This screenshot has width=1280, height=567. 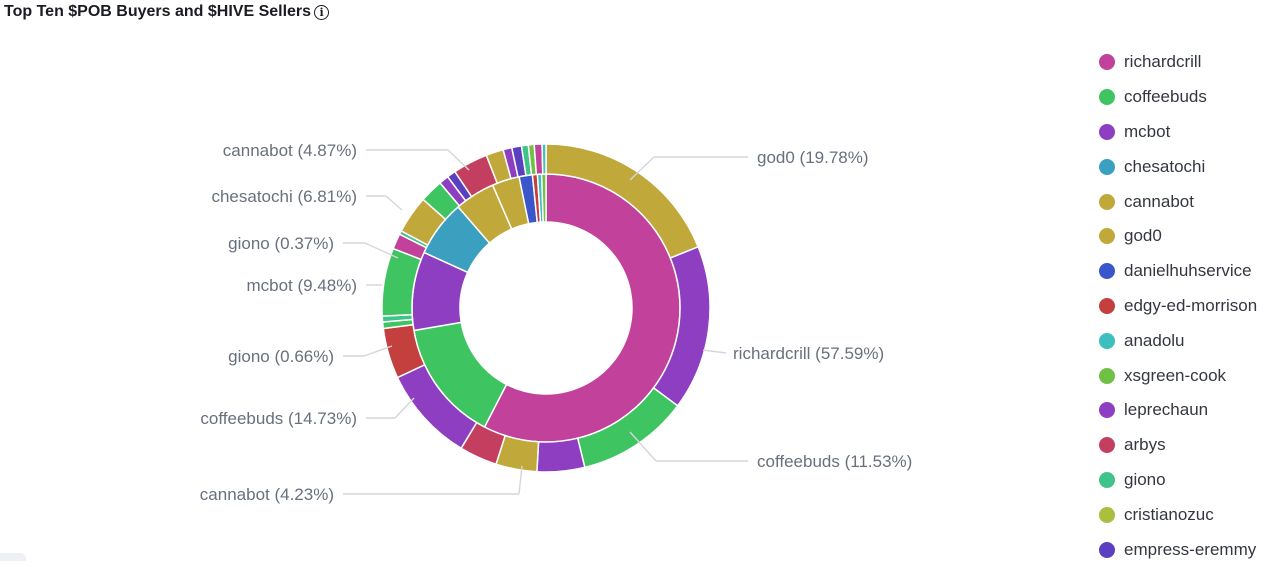 I want to click on outer-slice-anadolu, so click(x=544, y=159).